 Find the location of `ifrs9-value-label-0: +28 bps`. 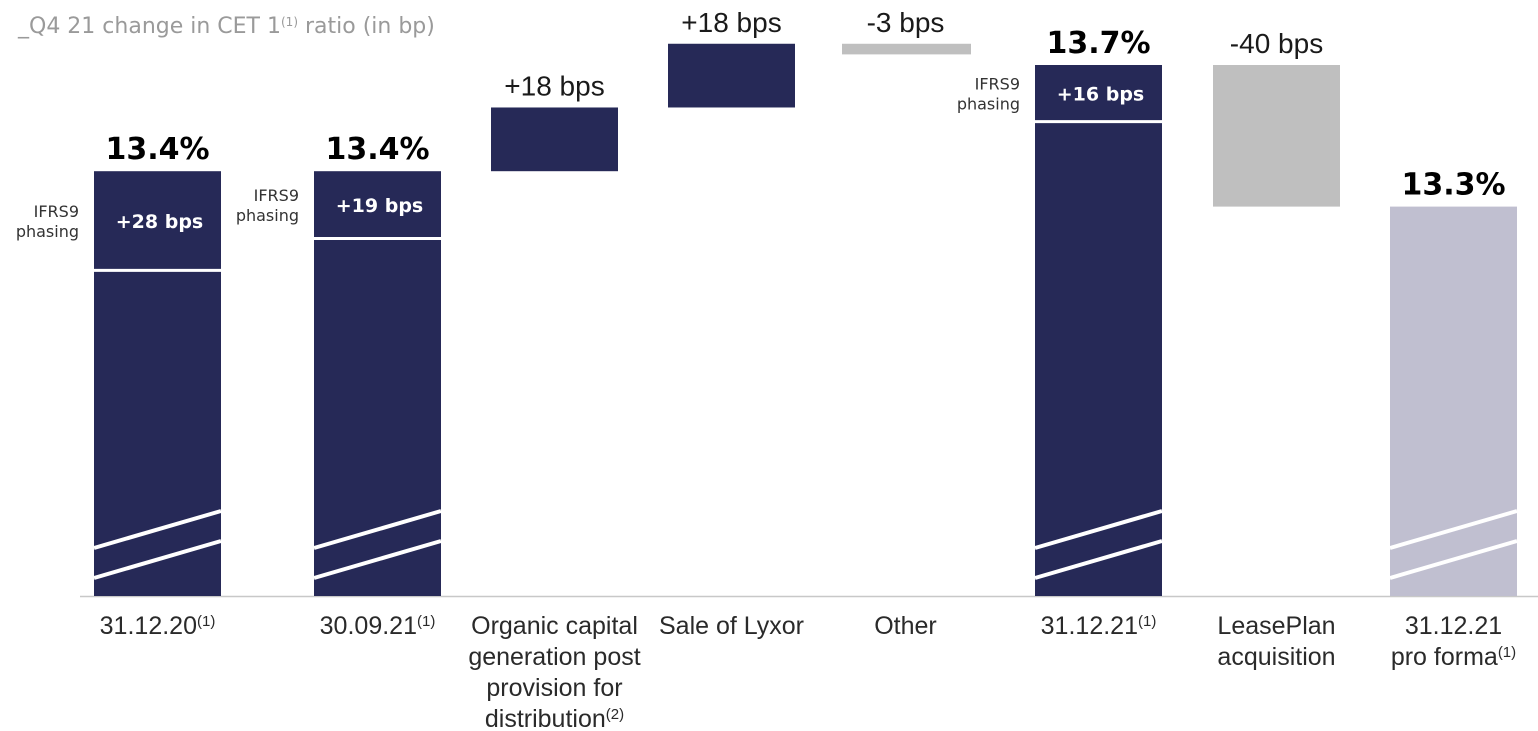

ifrs9-value-label-0: +28 bps is located at coordinates (160, 222).